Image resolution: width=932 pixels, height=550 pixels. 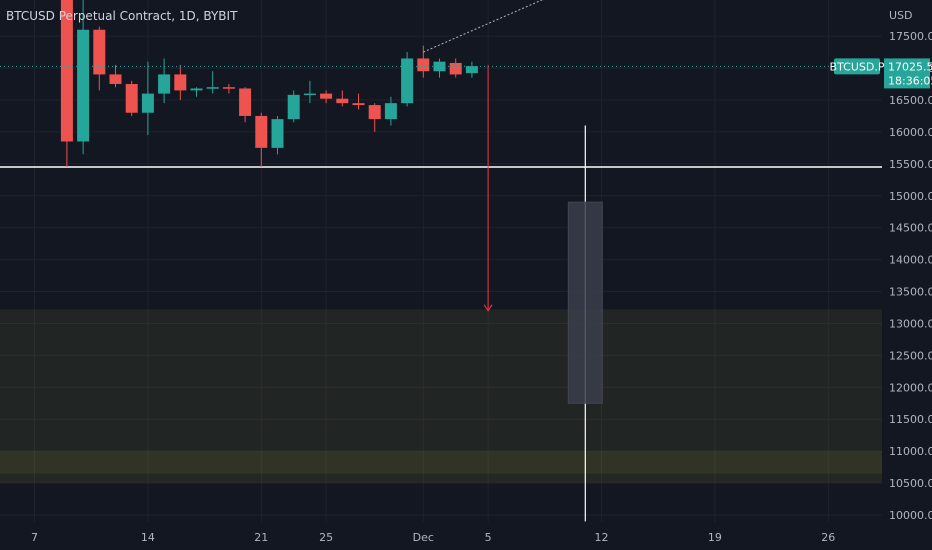 What do you see at coordinates (910, 100) in the screenshot?
I see `price-tick-label: 16500.0` at bounding box center [910, 100].